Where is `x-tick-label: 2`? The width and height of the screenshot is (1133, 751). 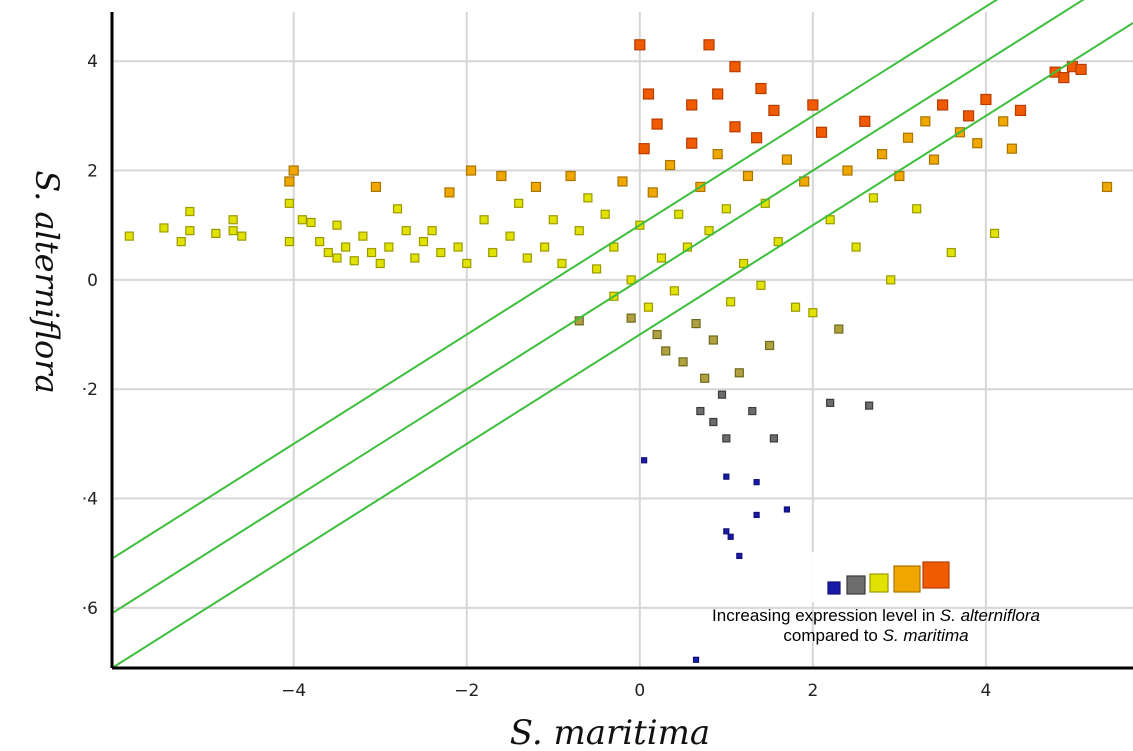 x-tick-label: 2 is located at coordinates (812, 691).